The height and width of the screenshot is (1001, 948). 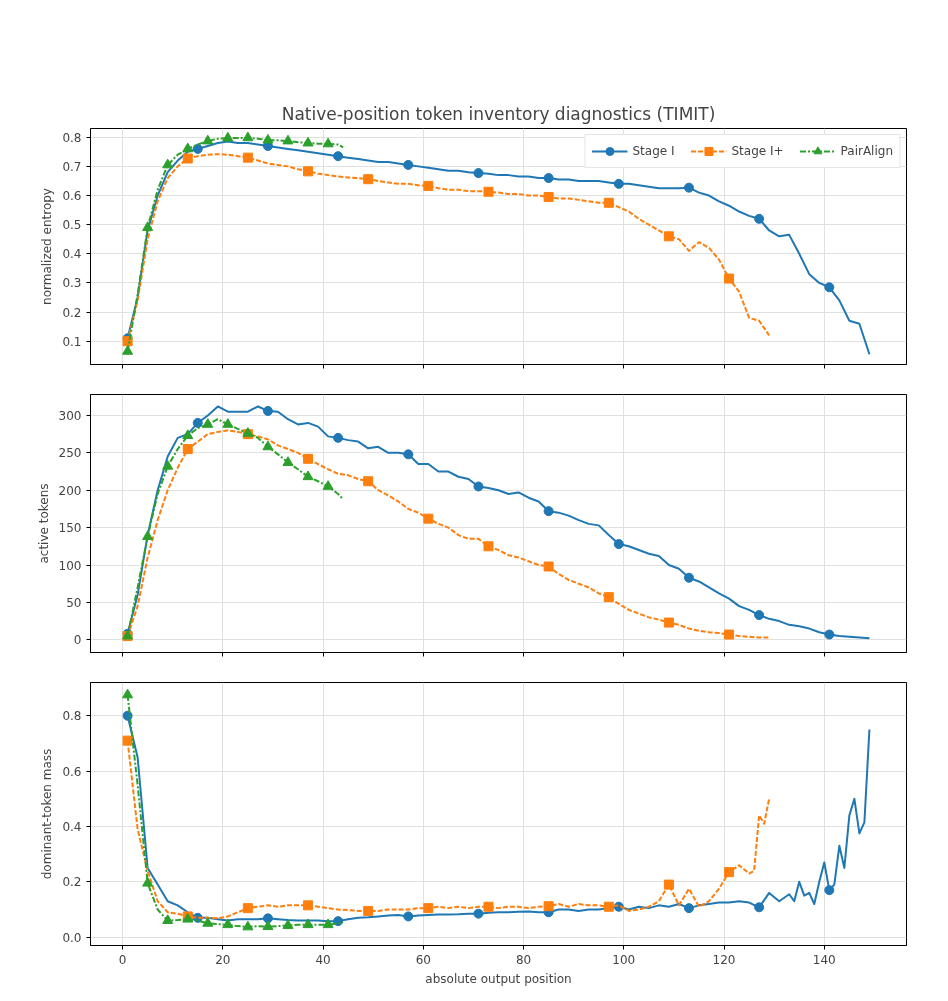 What do you see at coordinates (43, 523) in the screenshot?
I see `y-axis-title: active tokens` at bounding box center [43, 523].